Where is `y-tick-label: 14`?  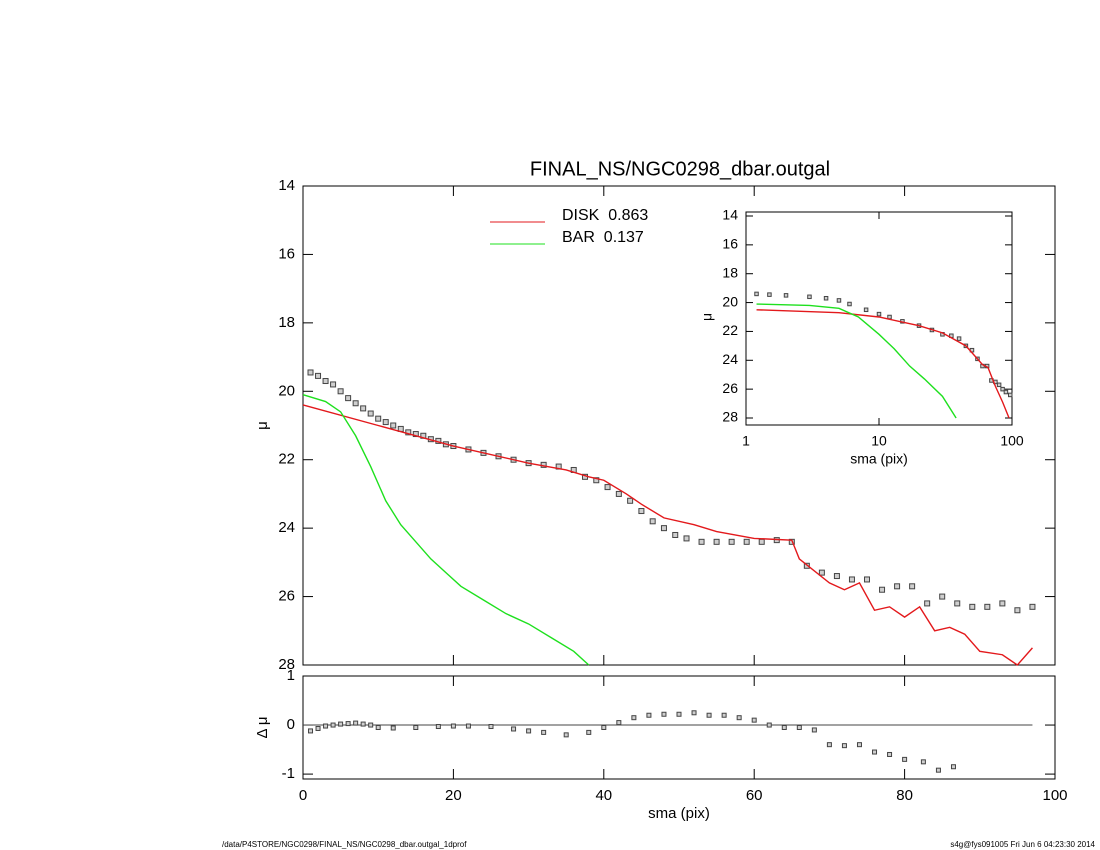
y-tick-label: 14 is located at coordinates (286, 185).